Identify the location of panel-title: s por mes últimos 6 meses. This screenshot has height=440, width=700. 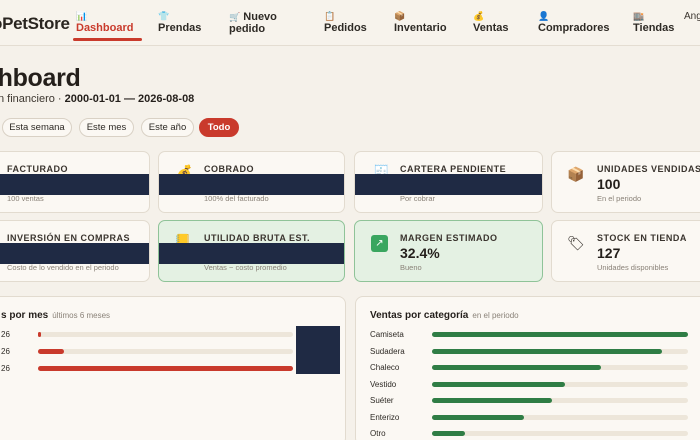
(56, 315).